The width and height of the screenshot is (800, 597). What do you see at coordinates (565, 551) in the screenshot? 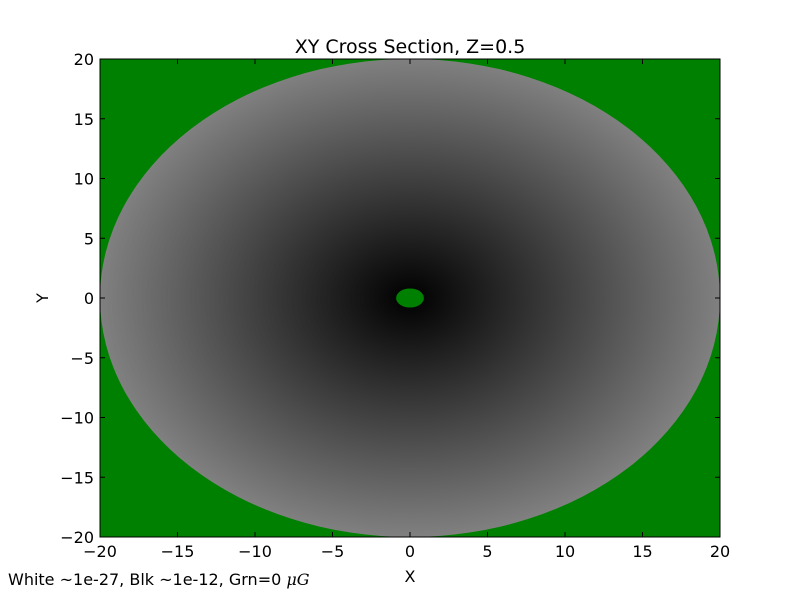
I see `x-tick-label: 10` at bounding box center [565, 551].